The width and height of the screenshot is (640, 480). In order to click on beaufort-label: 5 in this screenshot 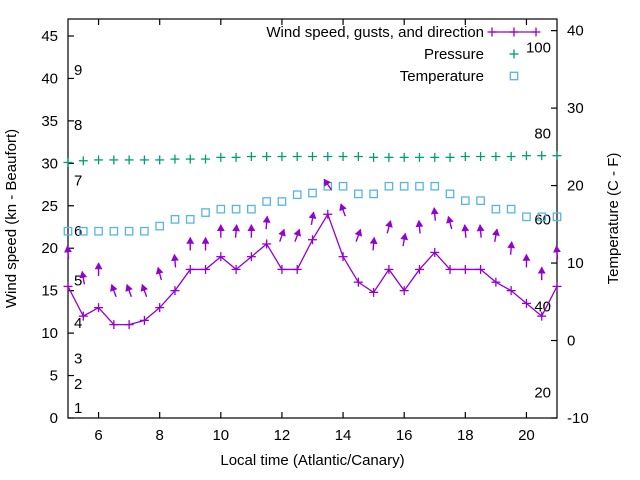, I will do `click(78, 280)`.